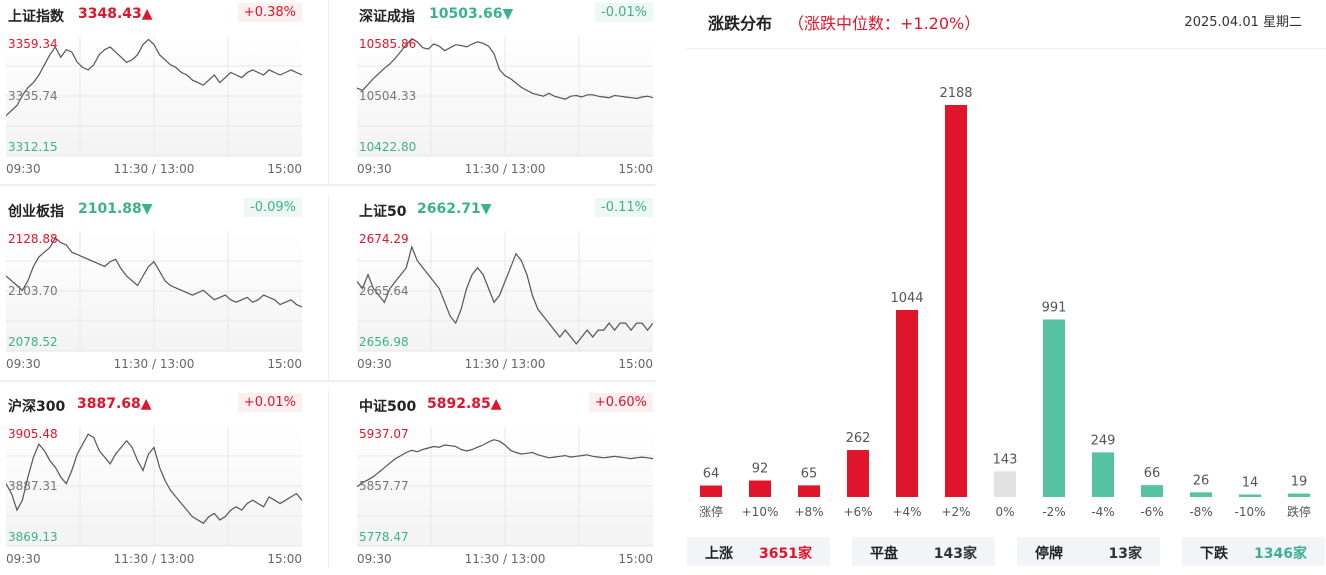 This screenshot has width=1326, height=575. What do you see at coordinates (1102, 512) in the screenshot?
I see `category-label: -4%` at bounding box center [1102, 512].